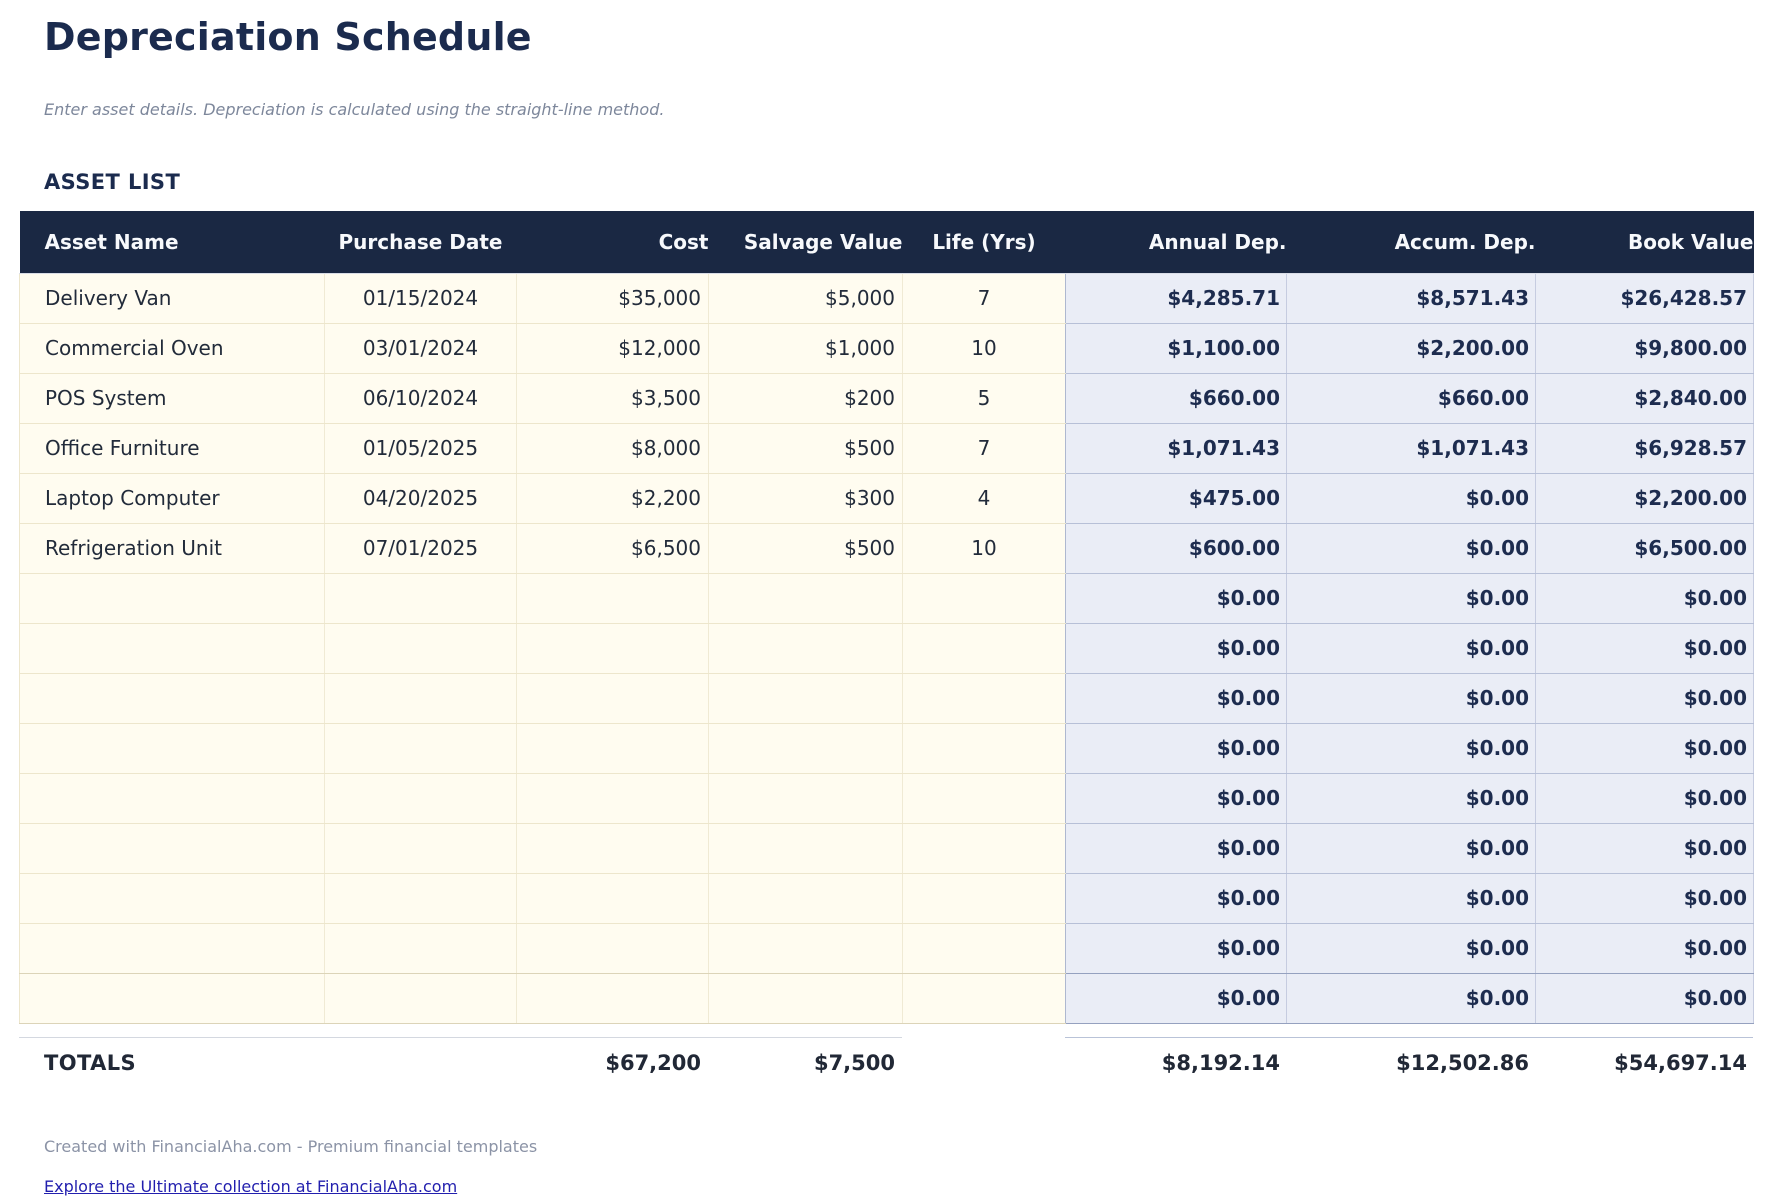 Image resolution: width=1774 pixels, height=1200 pixels. Describe the element at coordinates (172, 298) in the screenshot. I see `asset-name-cell: Delivery Van` at that location.